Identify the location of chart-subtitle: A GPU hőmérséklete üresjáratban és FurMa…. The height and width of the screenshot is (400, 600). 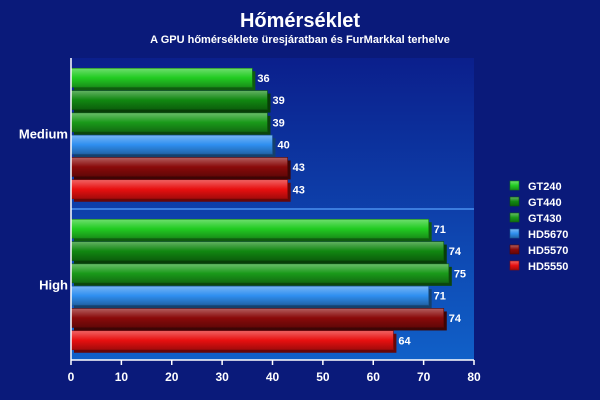
(300, 40).